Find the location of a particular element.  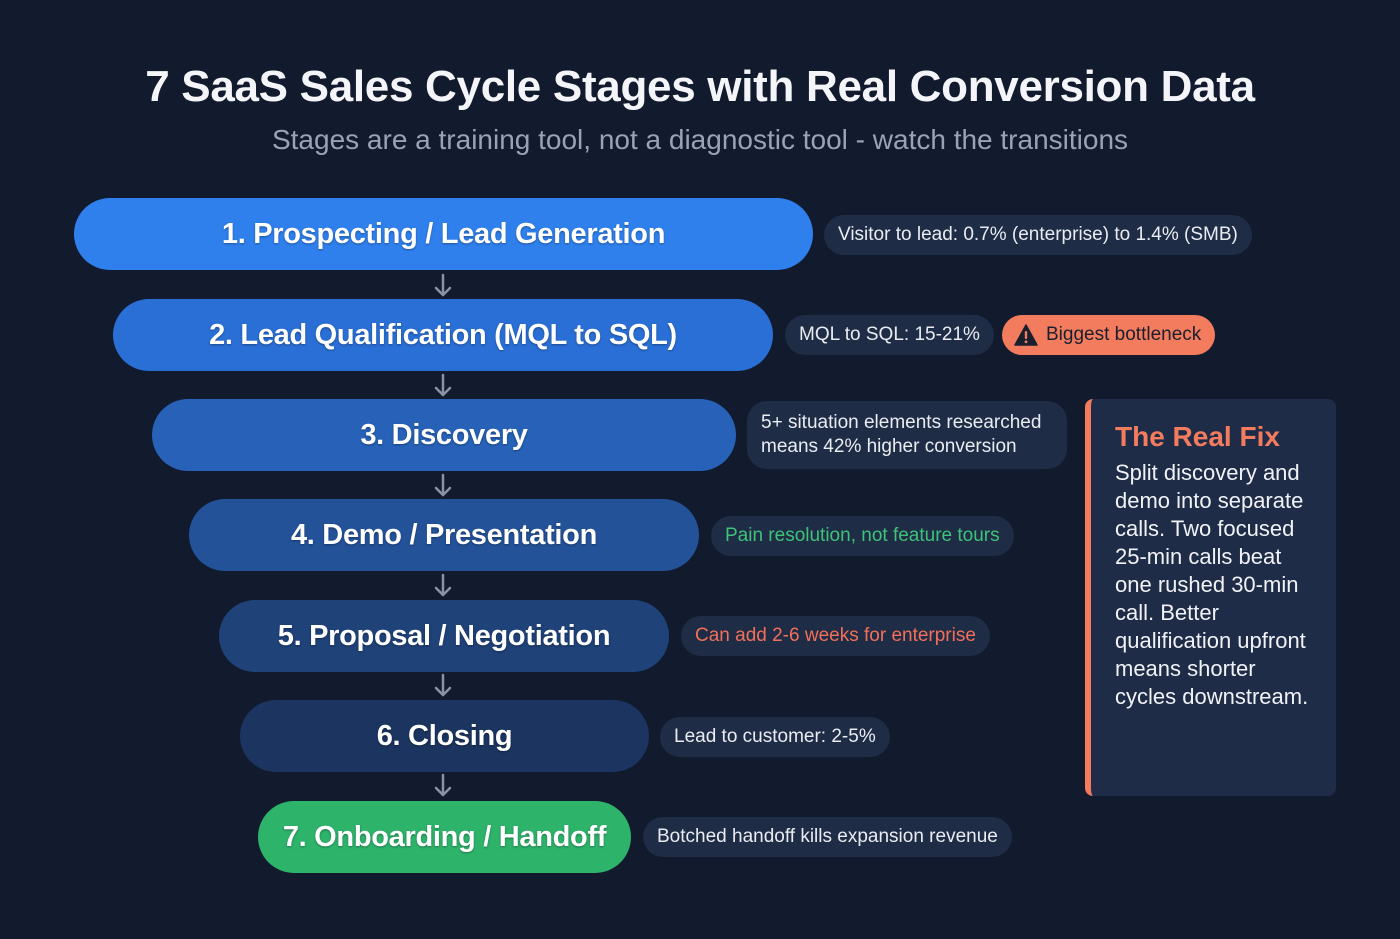

note-line-1: 5+ situation elements researched is located at coordinates (901, 422).